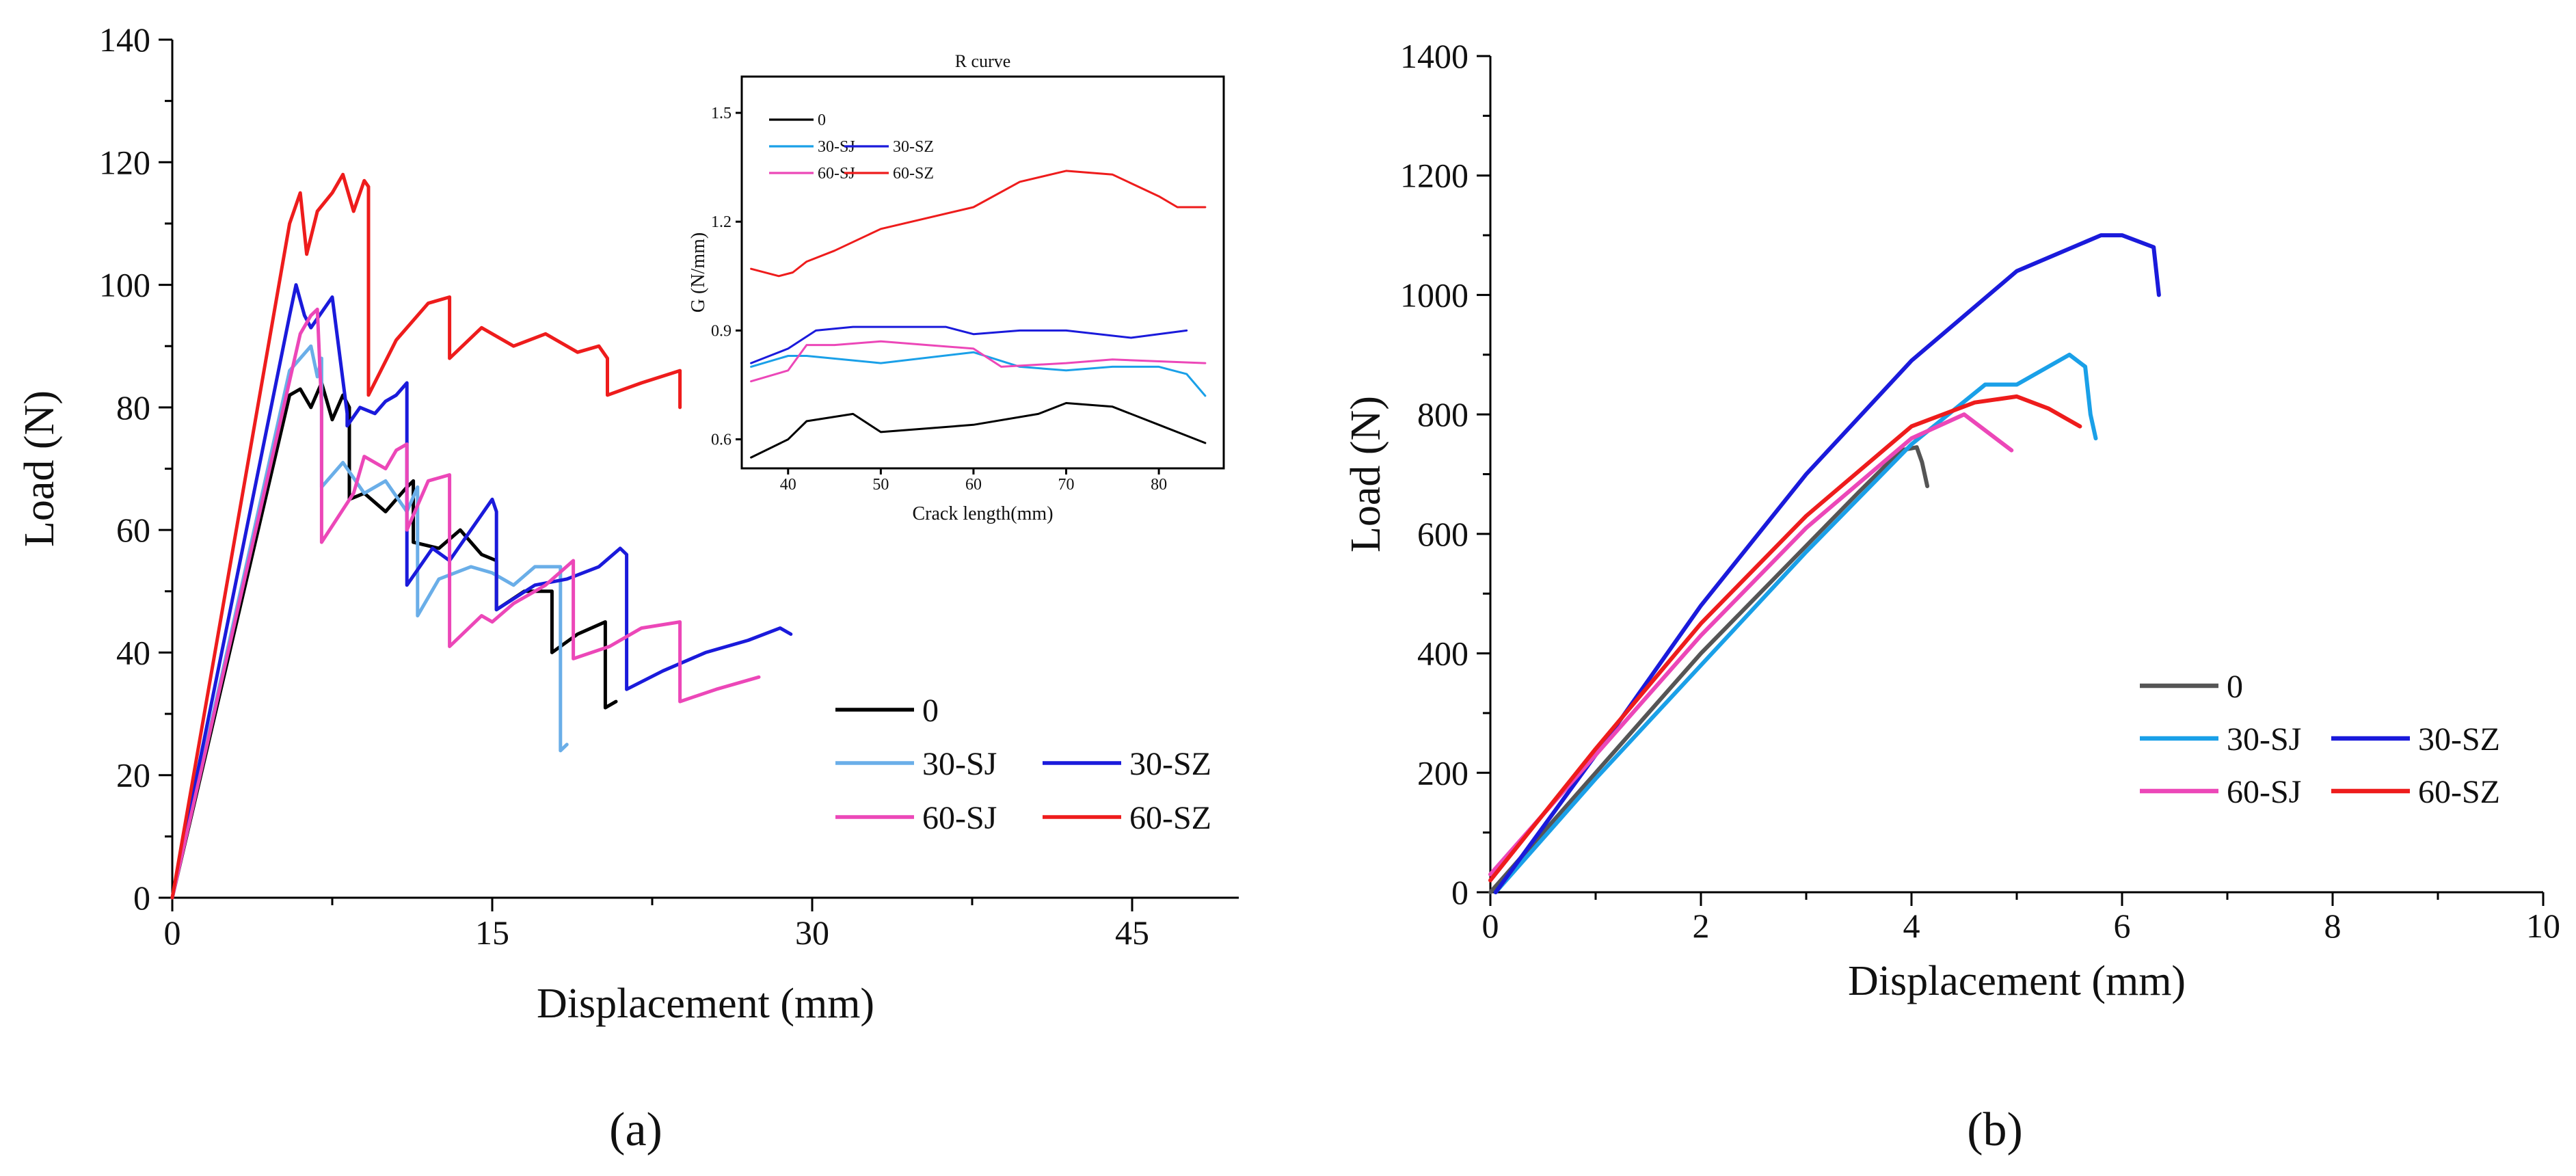 Image resolution: width=2576 pixels, height=1176 pixels. Describe the element at coordinates (2017, 981) in the screenshot. I see `chart-b-x-axis-title: Displacement (mm)` at that location.